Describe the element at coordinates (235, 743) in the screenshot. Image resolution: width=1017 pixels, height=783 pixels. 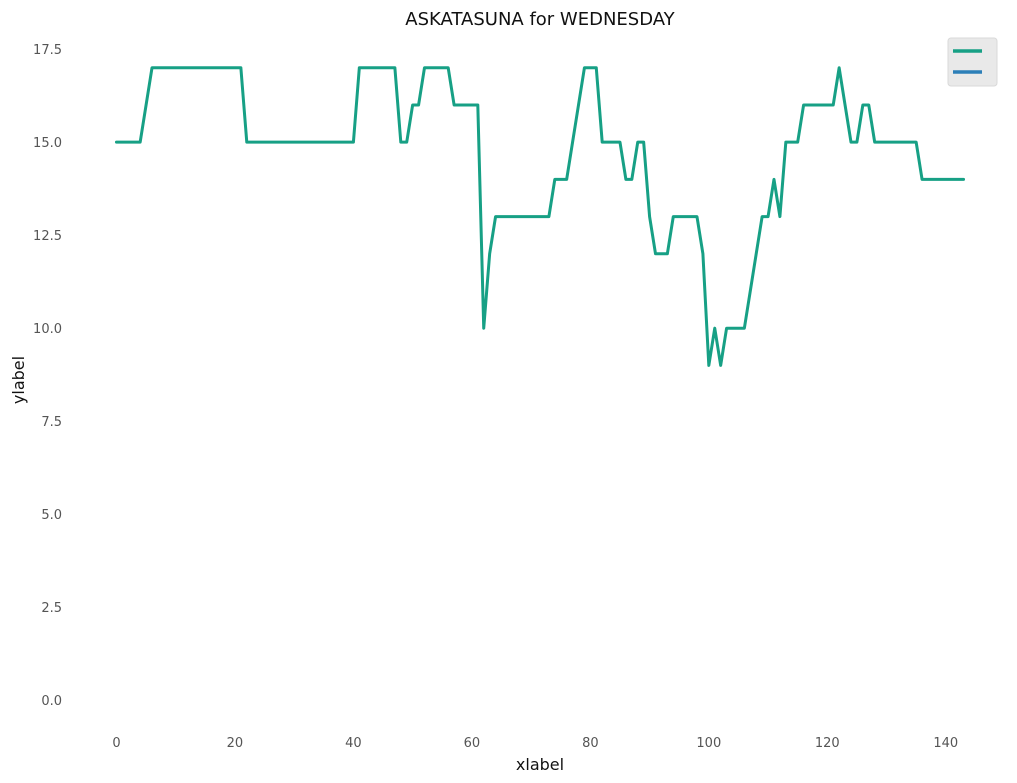
I see `x-tick-label: 20` at that location.